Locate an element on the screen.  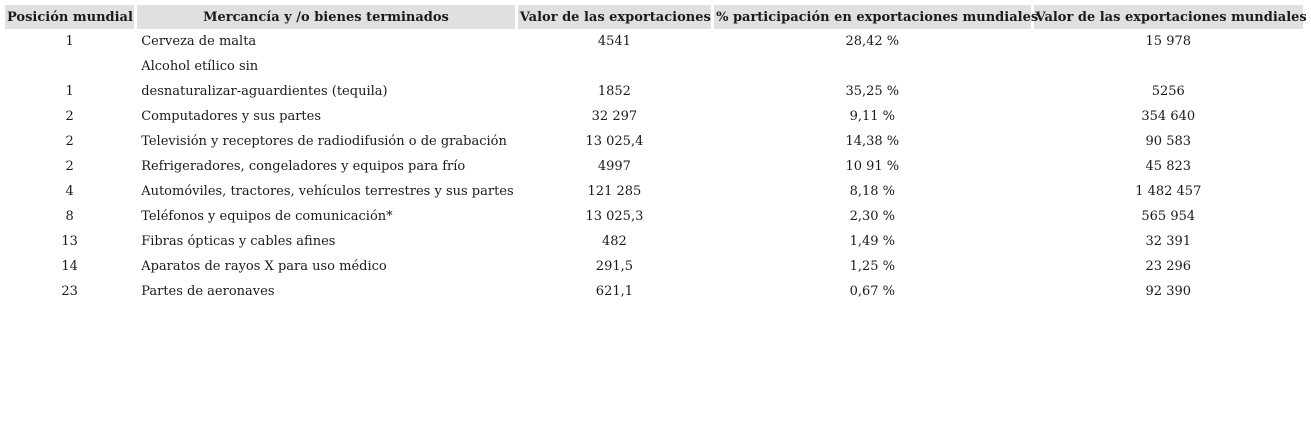
cell-world-share: 28,42 % is located at coordinates (872, 41).